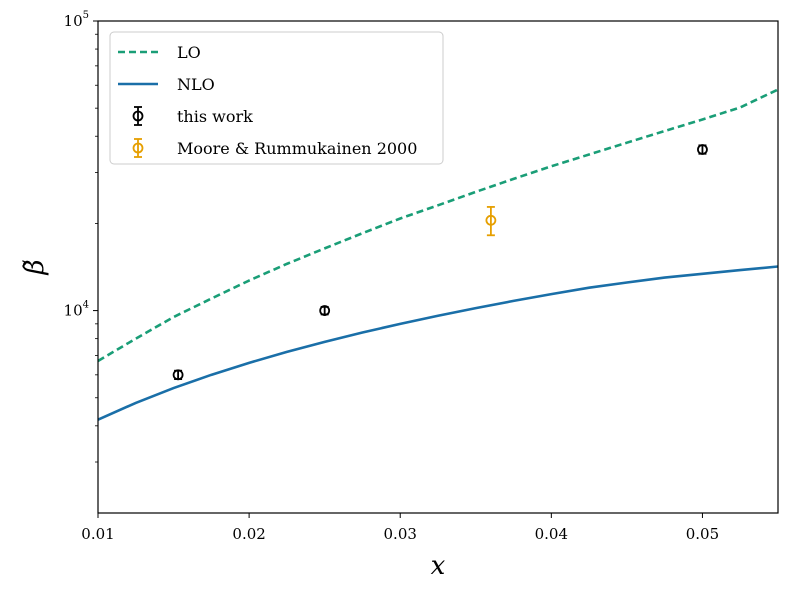  Describe the element at coordinates (159, 52) in the screenshot. I see `legend-entry: LO` at that location.